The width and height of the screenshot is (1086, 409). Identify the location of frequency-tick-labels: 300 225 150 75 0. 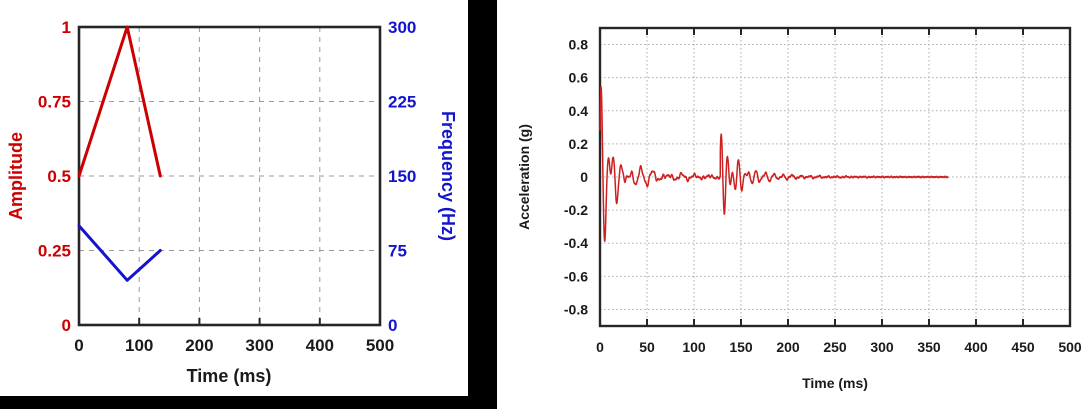
(402, 176).